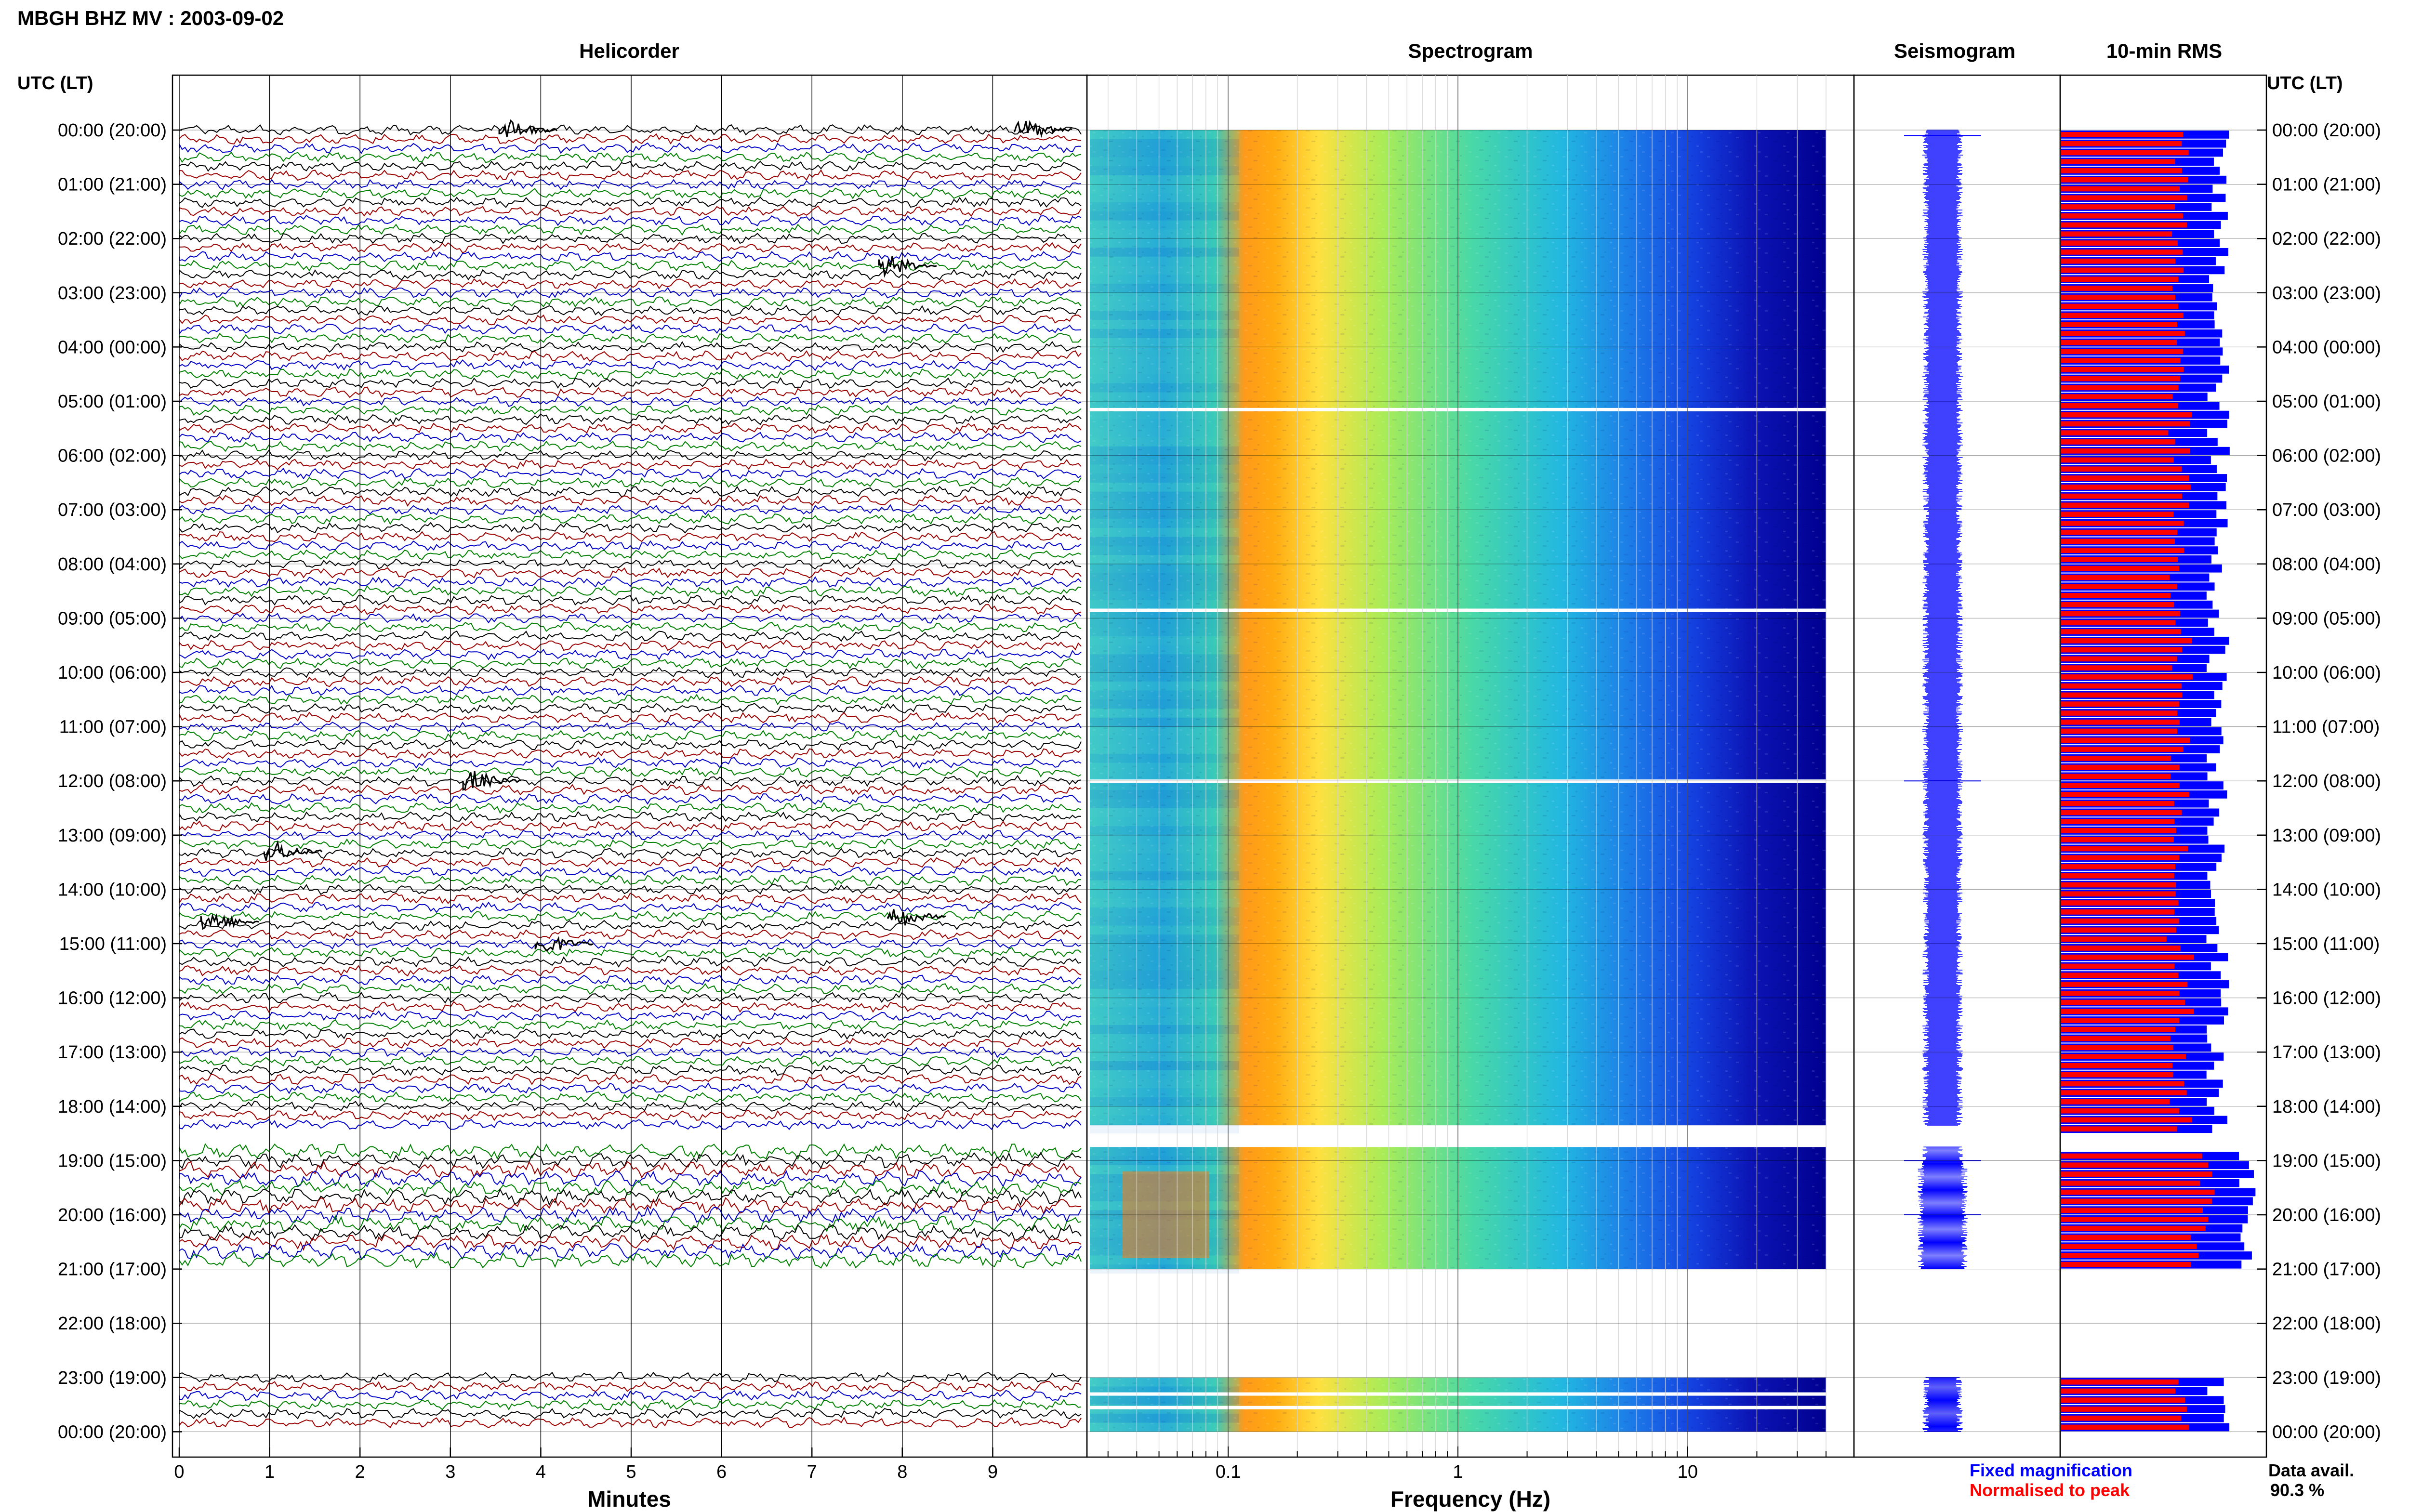 The image size is (2409, 1512). I want to click on time-tick-label-left: 01:00 (21:00), so click(112, 185).